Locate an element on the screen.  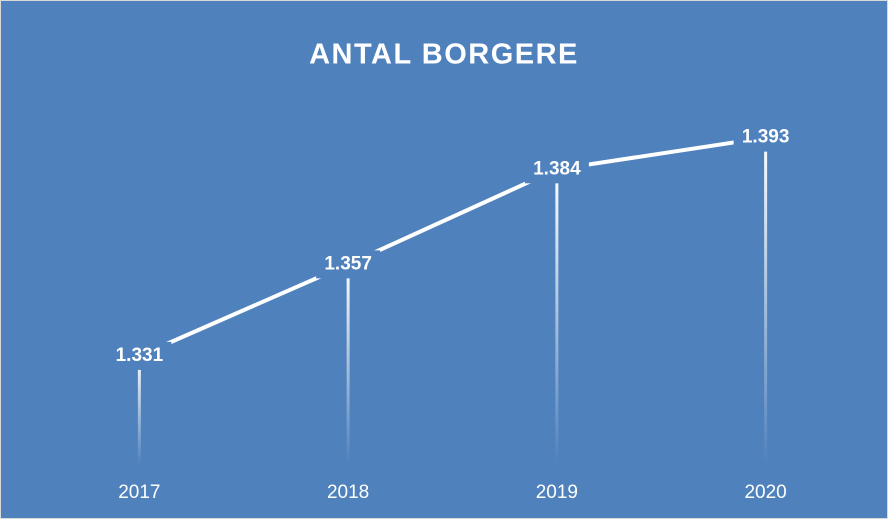
data-label: 1.331 is located at coordinates (140, 355).